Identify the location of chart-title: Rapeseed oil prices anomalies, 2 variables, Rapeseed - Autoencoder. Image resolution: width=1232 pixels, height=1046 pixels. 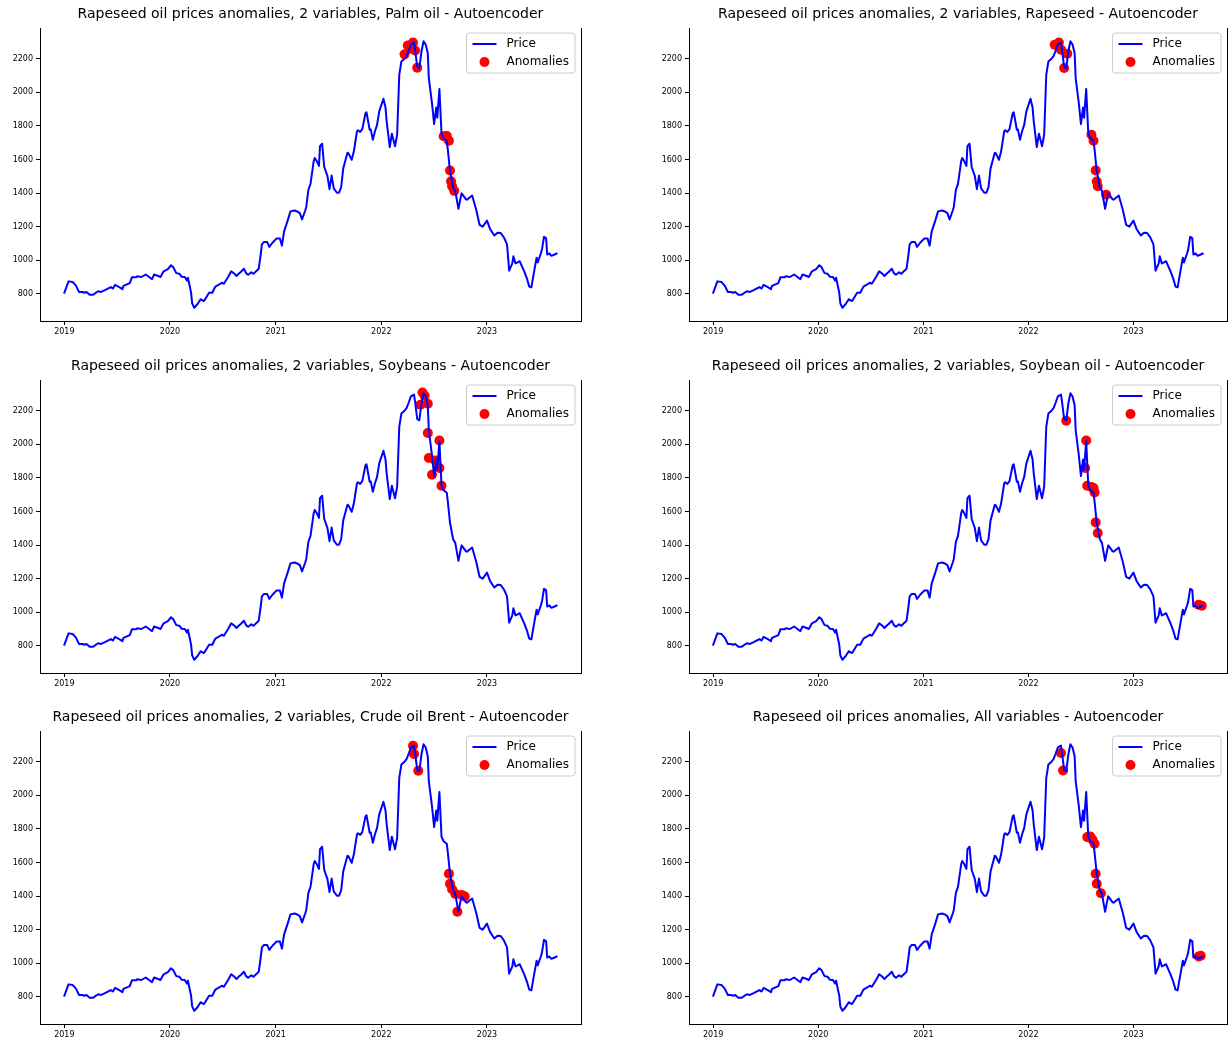
(958, 12).